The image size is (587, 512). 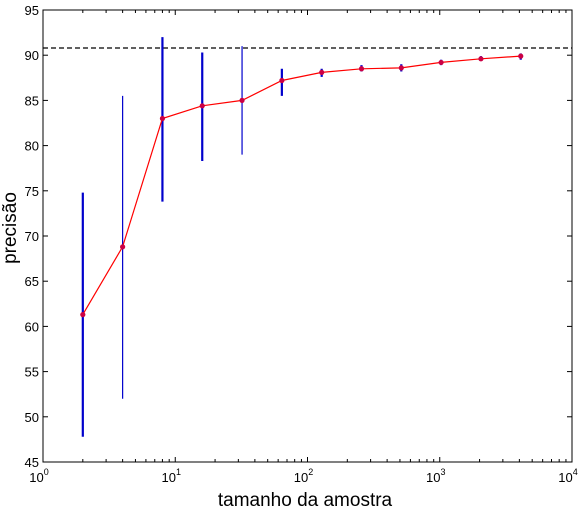 I want to click on y-axis-label: precisão, so click(x=10, y=228).